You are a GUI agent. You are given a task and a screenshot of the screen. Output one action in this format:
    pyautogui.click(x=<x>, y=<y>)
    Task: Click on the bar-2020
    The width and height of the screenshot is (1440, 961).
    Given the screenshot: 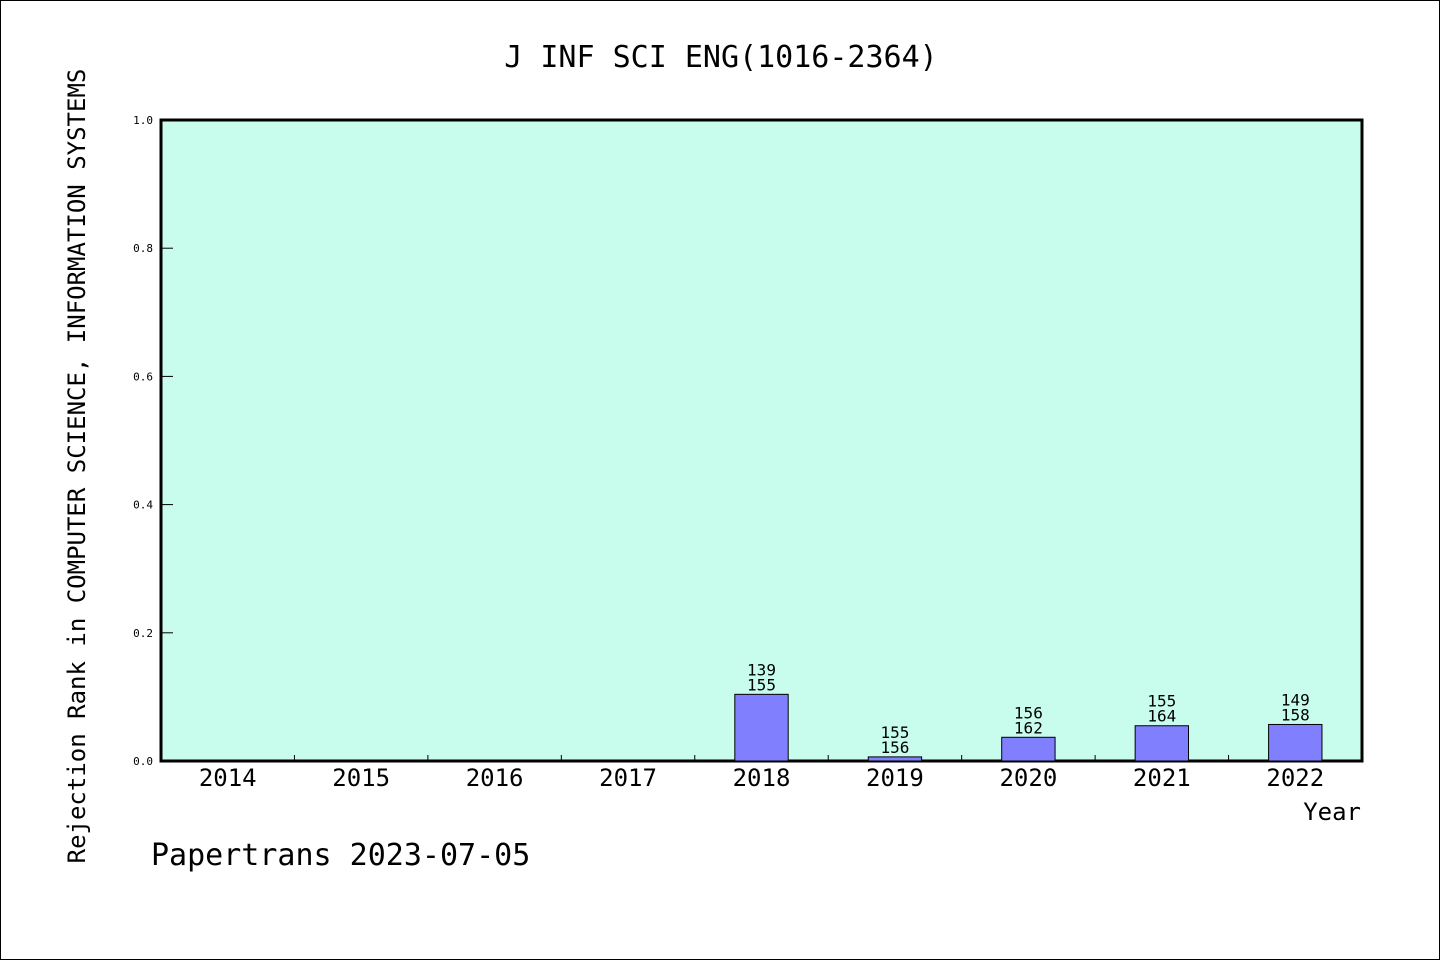 What is the action you would take?
    pyautogui.click(x=1028, y=749)
    